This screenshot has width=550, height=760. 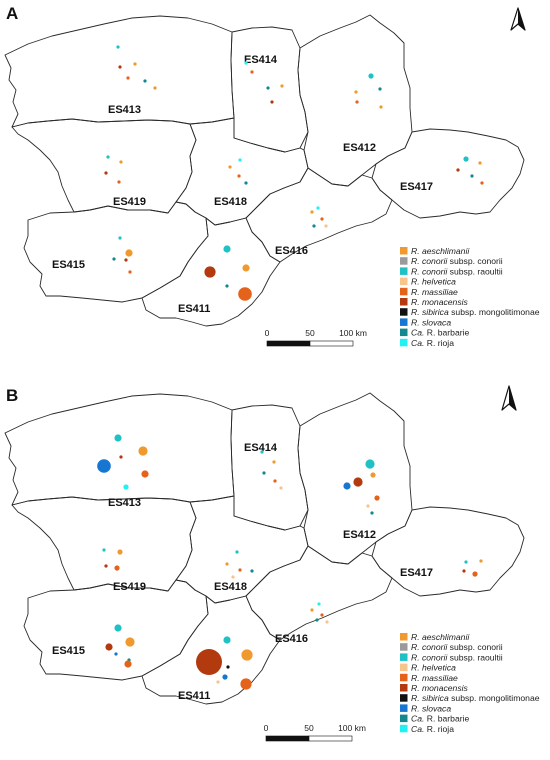 I want to click on point-es411-raoultii, so click(x=227, y=249).